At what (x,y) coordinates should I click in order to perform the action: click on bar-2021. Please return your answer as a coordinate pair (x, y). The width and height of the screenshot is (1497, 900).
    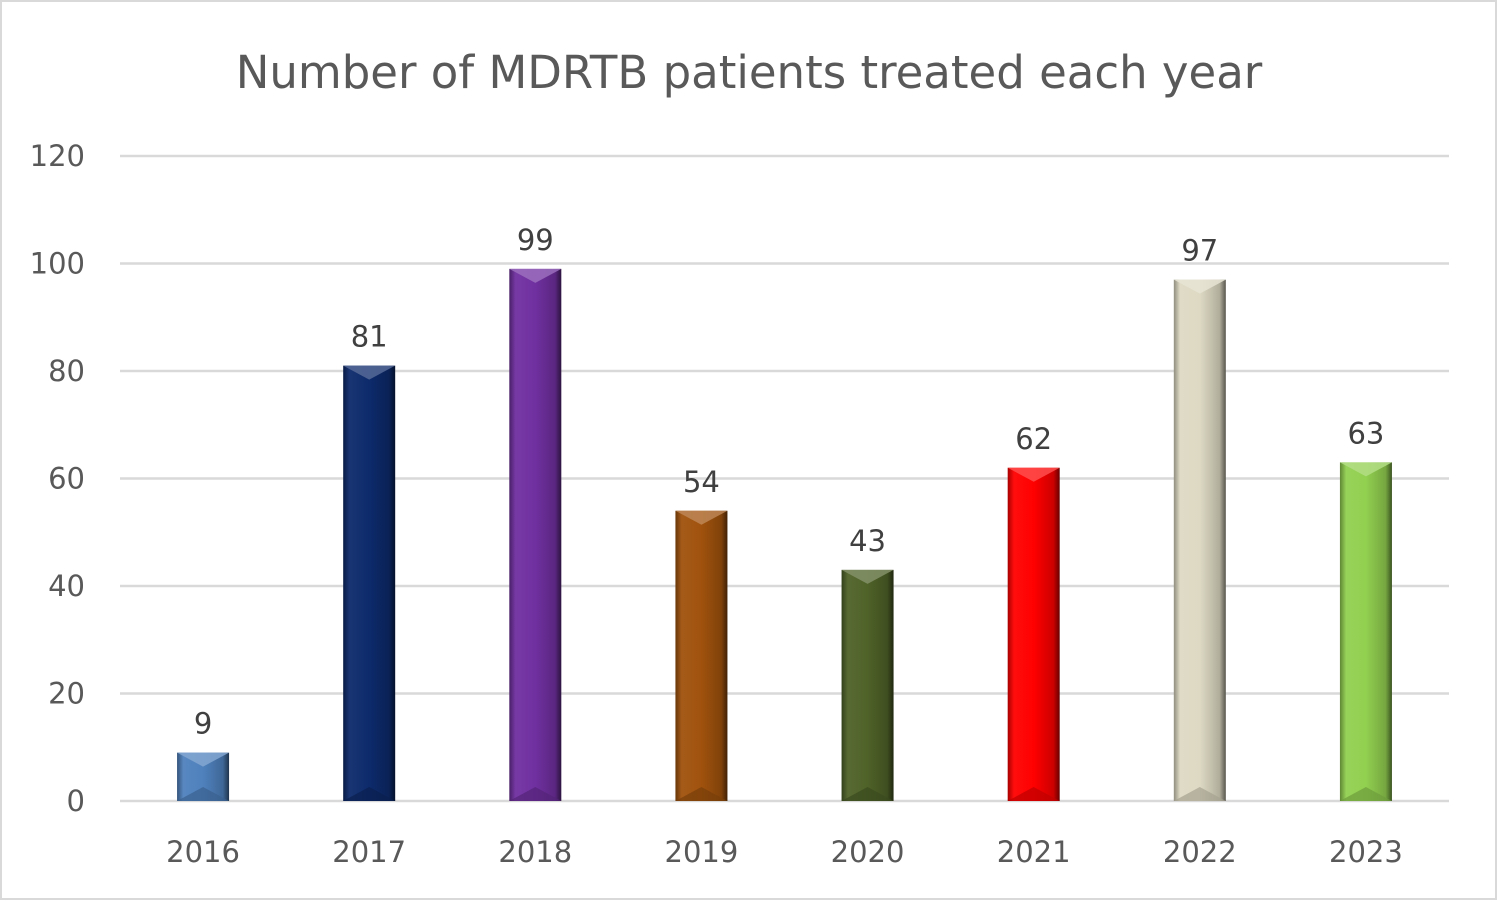
    Looking at the image, I should click on (1033, 634).